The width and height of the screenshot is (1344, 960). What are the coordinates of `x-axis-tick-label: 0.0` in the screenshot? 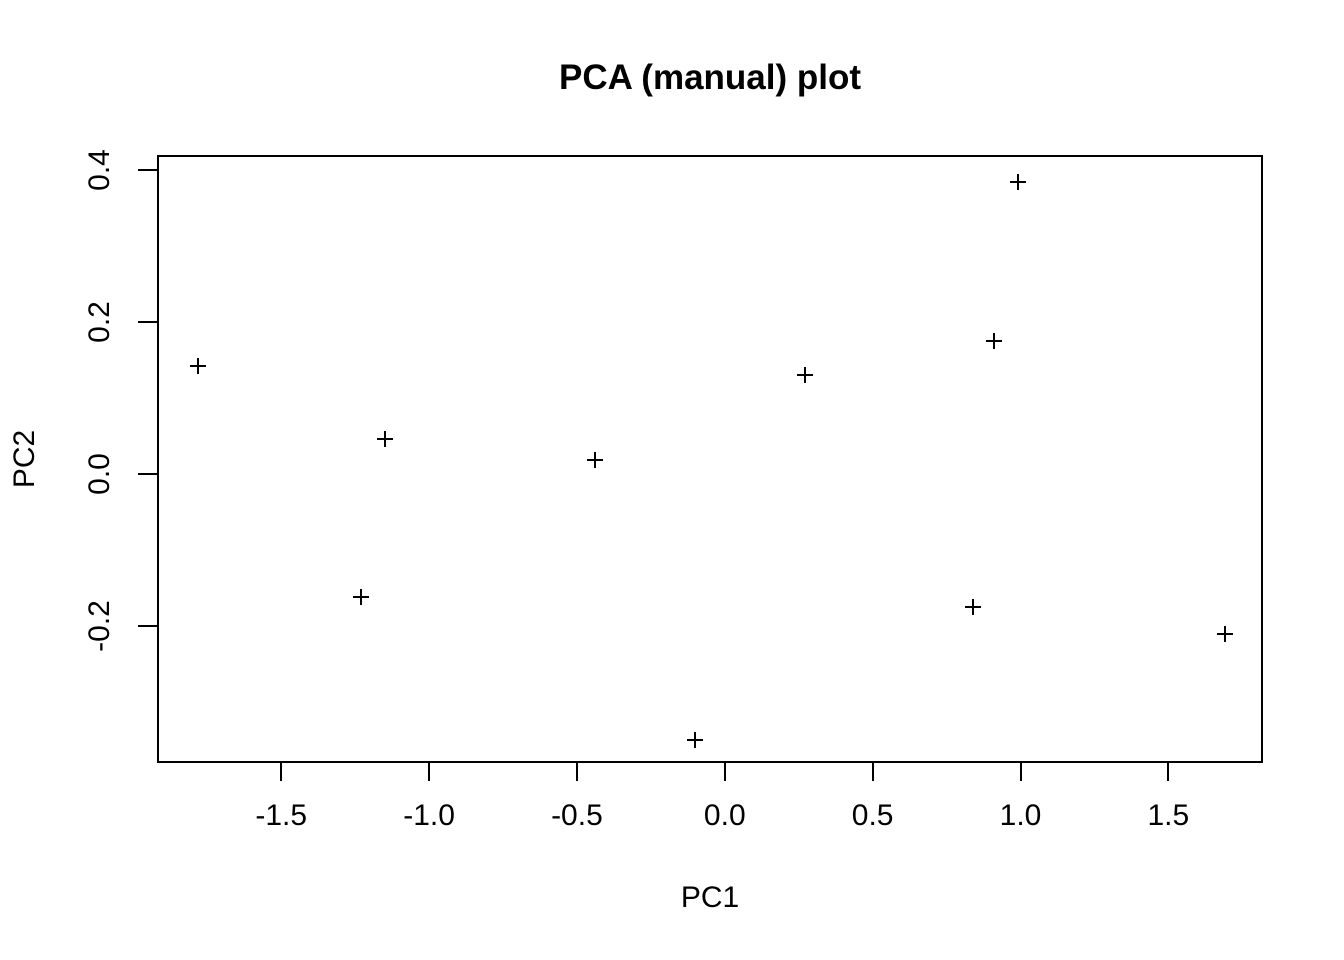 It's located at (724, 815).